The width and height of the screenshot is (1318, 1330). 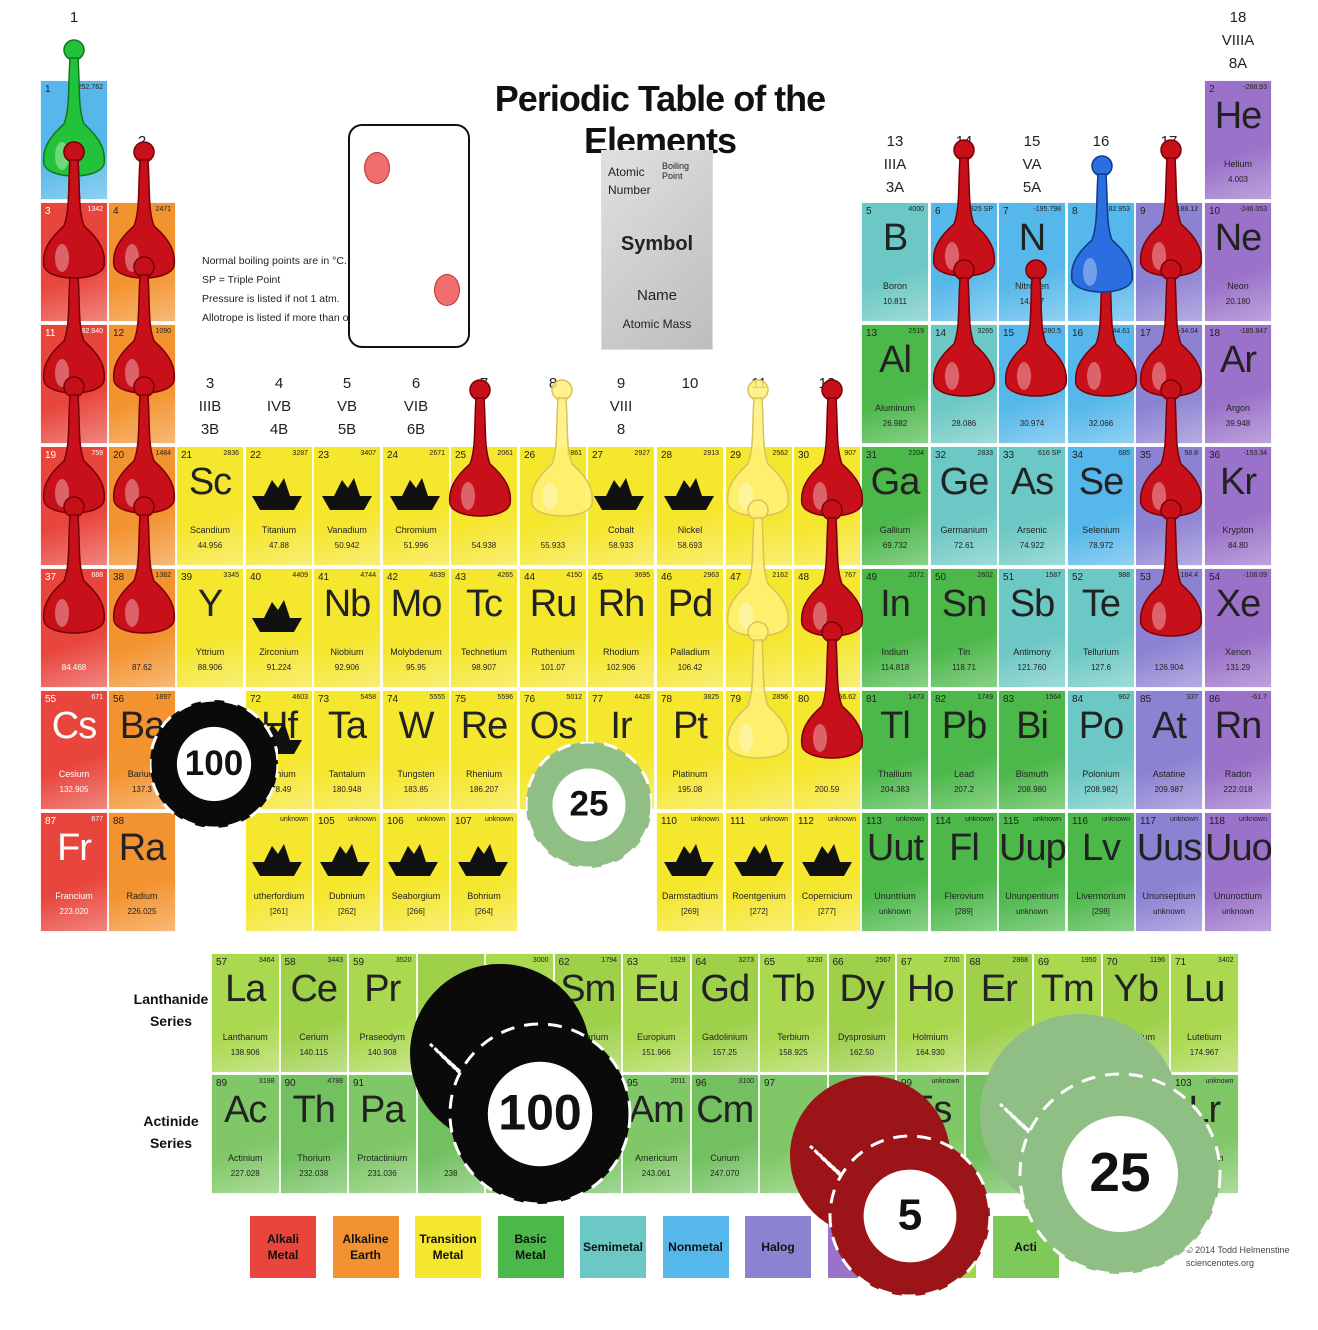 I want to click on element-cell: 13 2519 Al Aluminum 26.982, so click(x=895, y=384).